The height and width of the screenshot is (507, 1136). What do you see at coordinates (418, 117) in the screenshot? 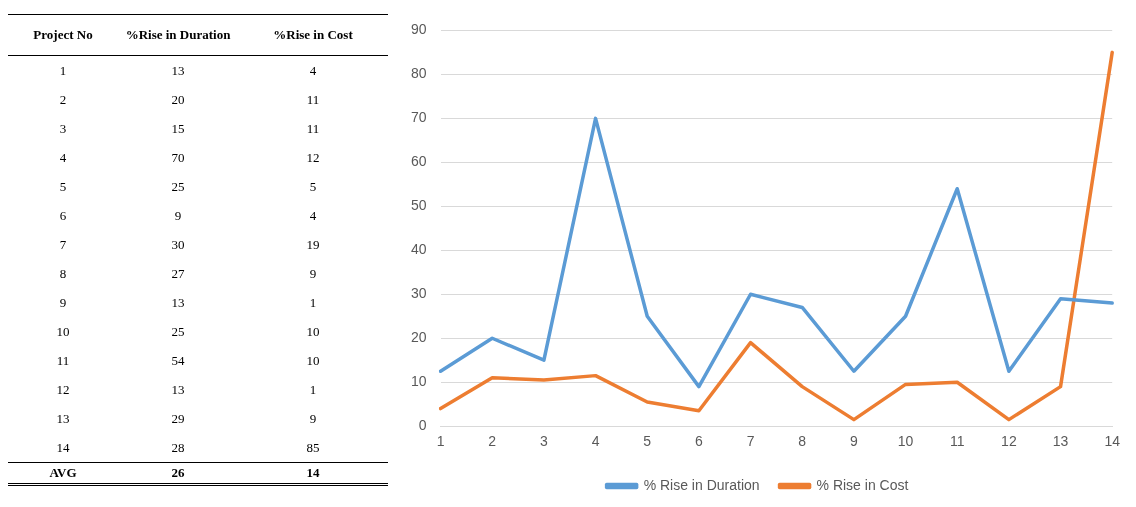
I see `y-tick-label: 70` at bounding box center [418, 117].